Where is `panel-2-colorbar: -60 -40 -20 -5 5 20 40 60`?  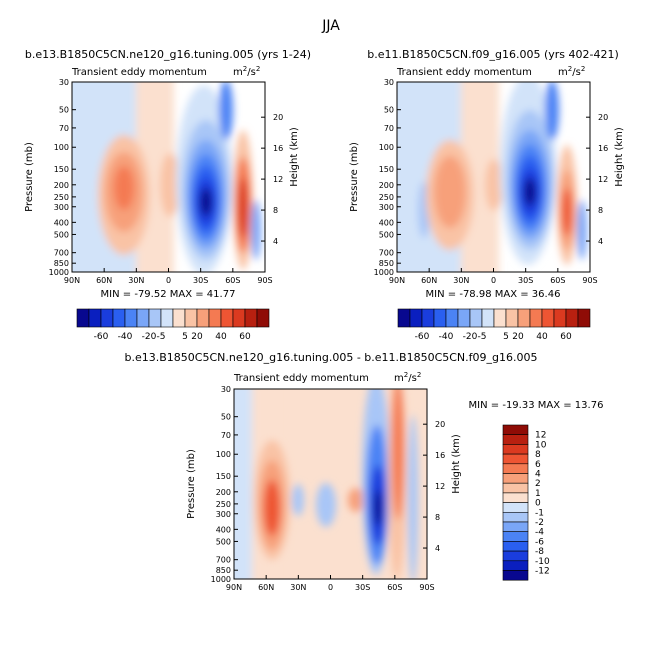 panel-2-colorbar: -60 -40 -20 -5 5 20 40 60 is located at coordinates (494, 325).